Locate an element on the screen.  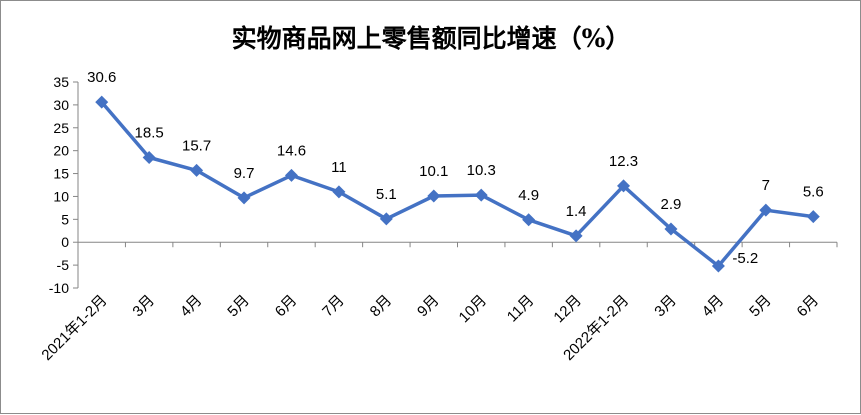
x-category-label: 11月 is located at coordinates (521, 309).